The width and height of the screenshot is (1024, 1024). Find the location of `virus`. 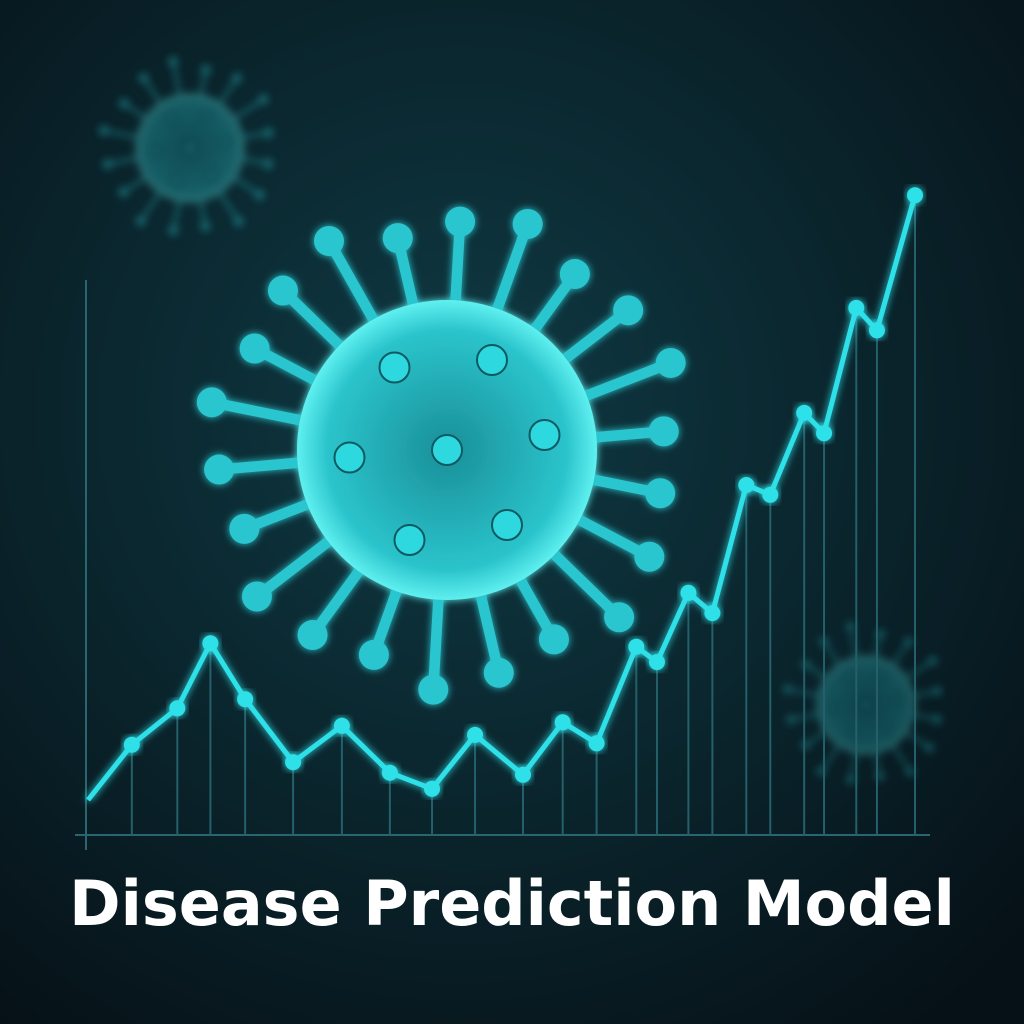

virus is located at coordinates (186, 146).